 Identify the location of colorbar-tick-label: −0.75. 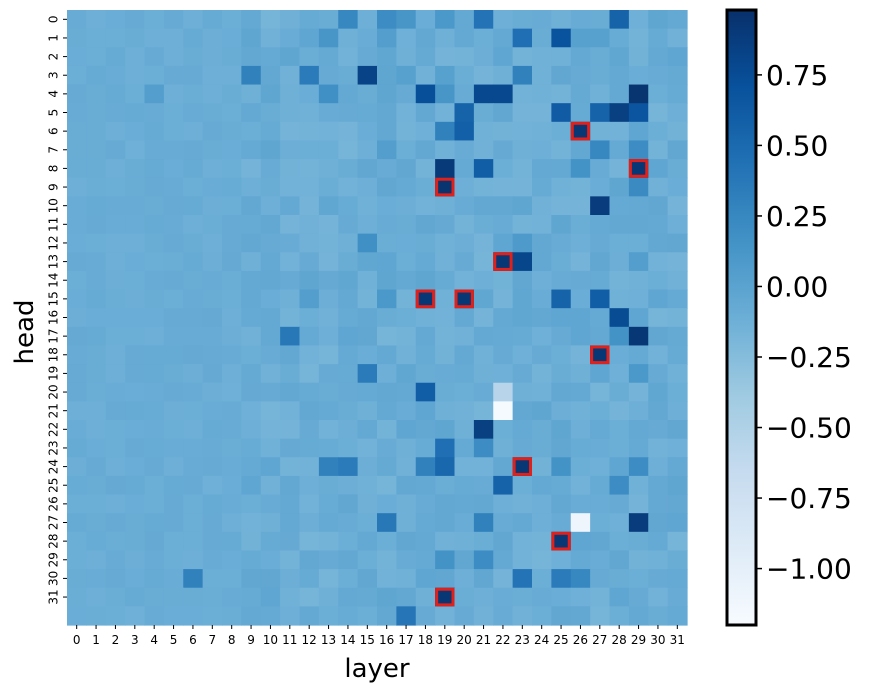
(809, 498).